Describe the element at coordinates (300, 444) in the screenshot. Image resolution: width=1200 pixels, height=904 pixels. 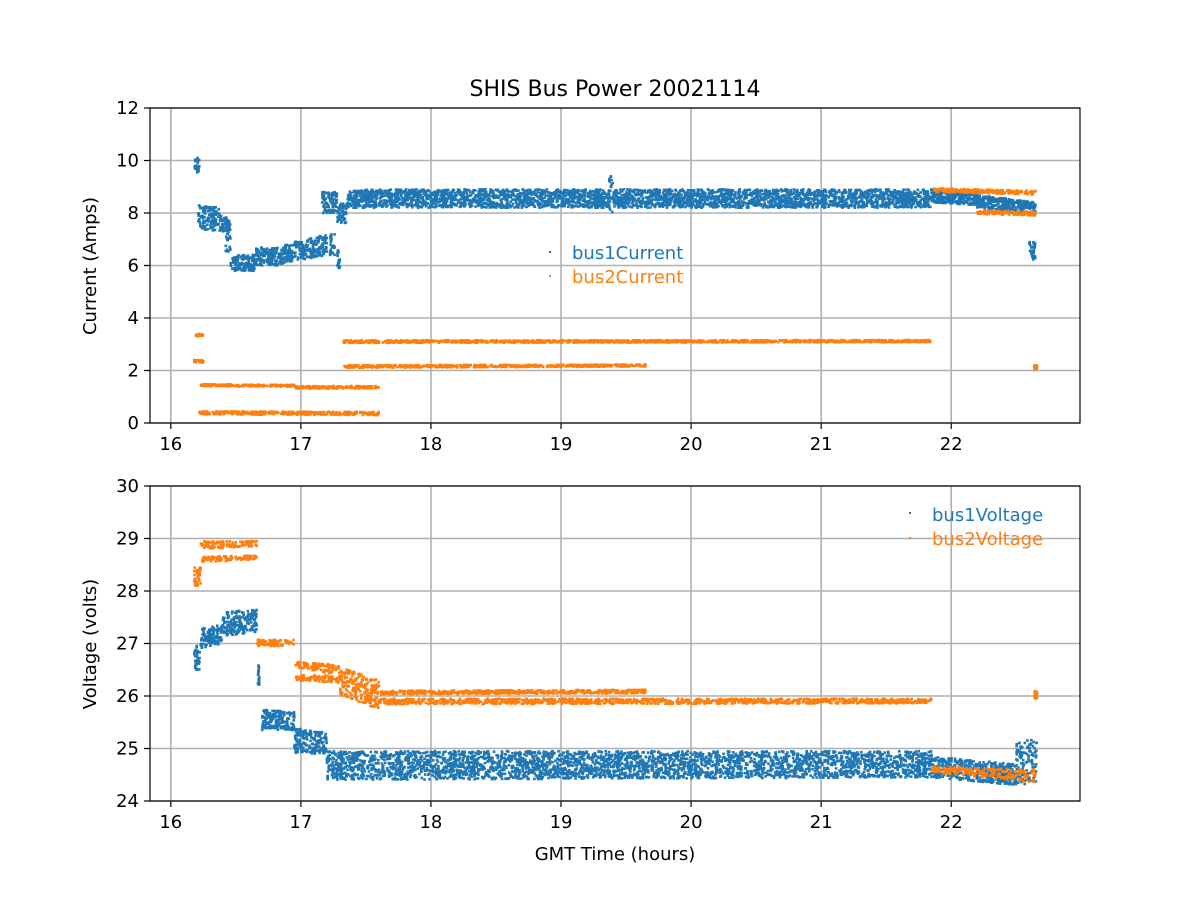
I see `x-tick-label: 17` at that location.